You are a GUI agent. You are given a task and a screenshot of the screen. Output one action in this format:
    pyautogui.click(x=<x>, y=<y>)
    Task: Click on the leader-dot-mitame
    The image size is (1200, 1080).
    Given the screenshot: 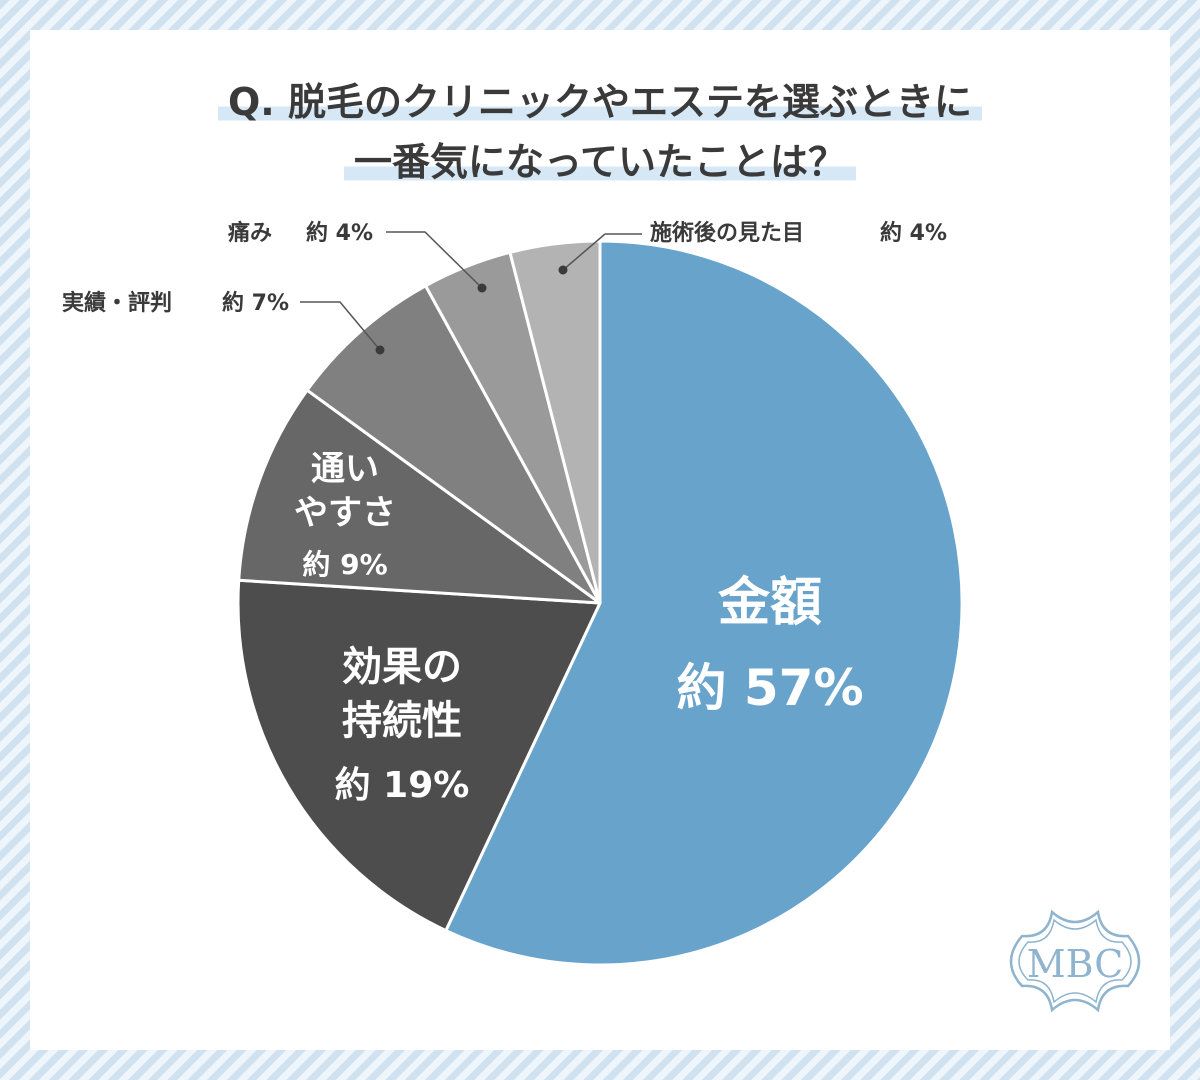 What is the action you would take?
    pyautogui.click(x=563, y=270)
    